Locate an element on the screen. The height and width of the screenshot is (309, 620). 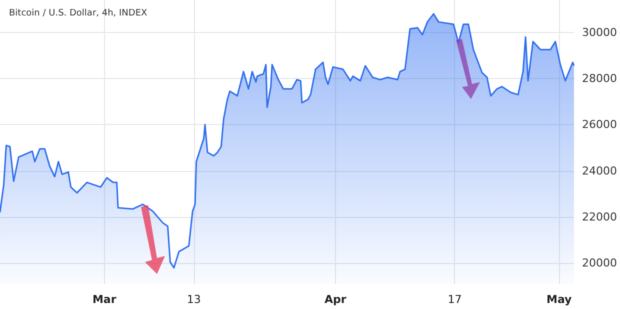
y-tick-label: 26000 is located at coordinates (599, 125).